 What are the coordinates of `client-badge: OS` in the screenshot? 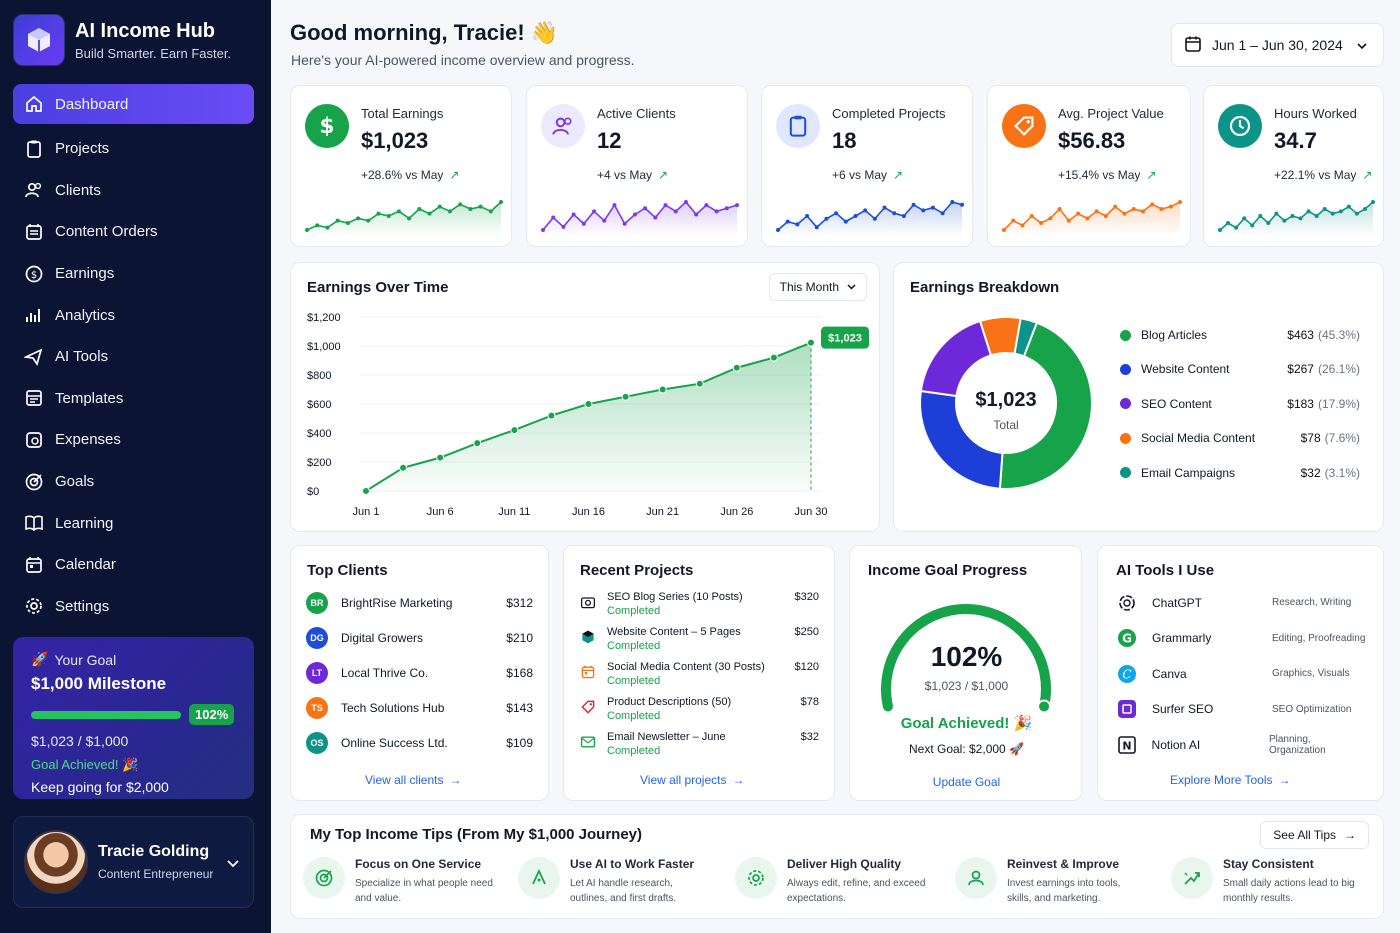 It's located at (317, 742).